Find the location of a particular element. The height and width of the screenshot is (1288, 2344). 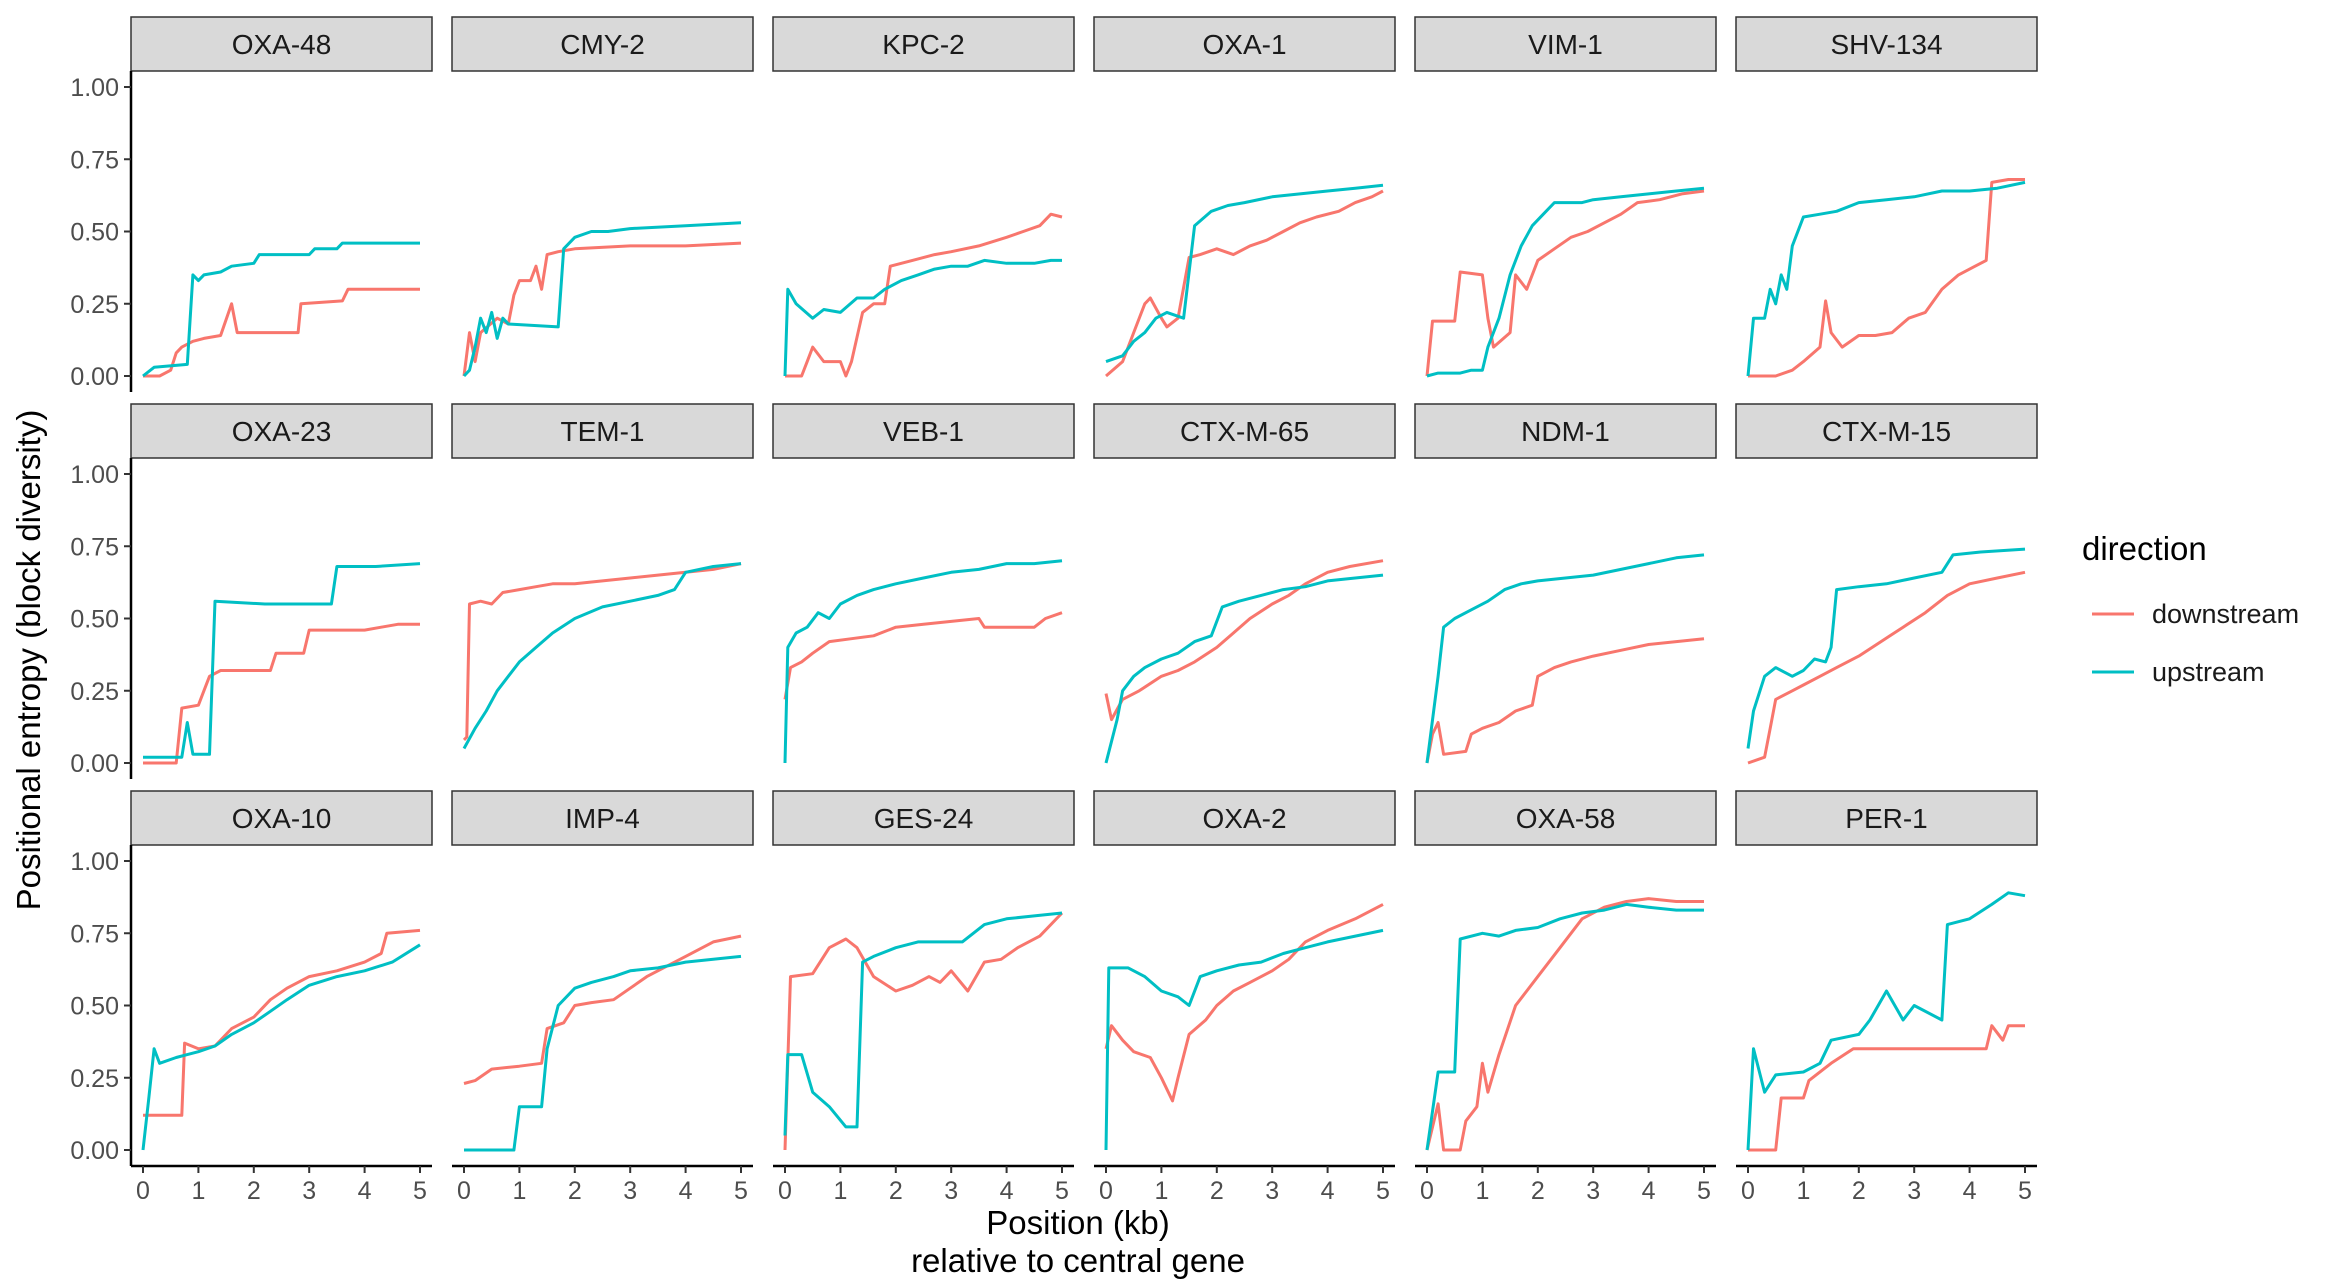

facet-label: OXA-2 is located at coordinates (1244, 818).